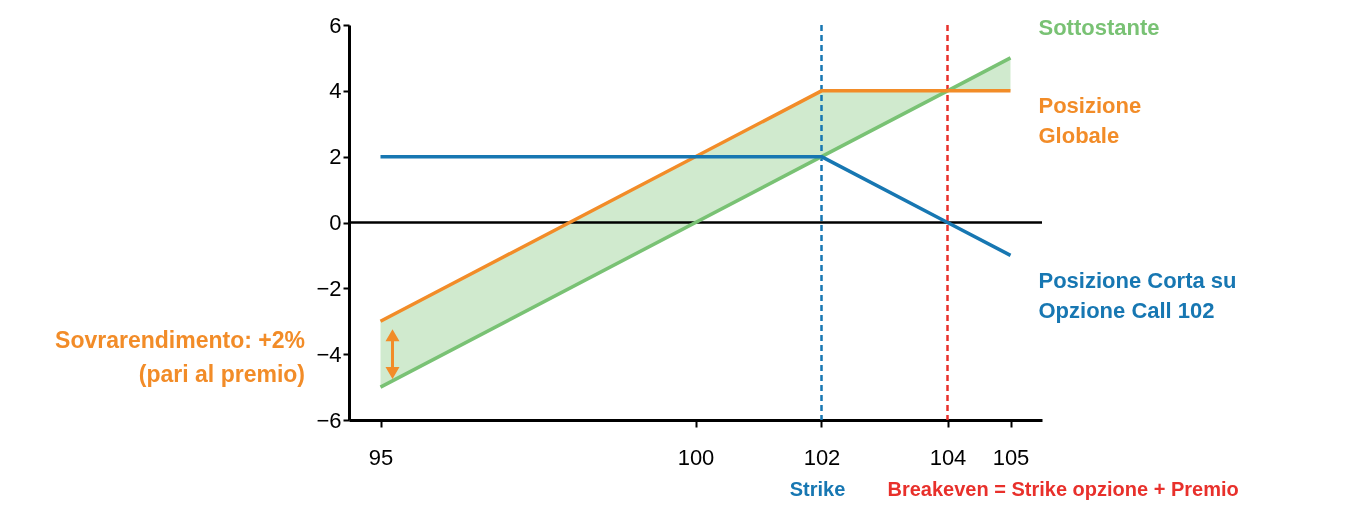  I want to click on x-tick-label: 95, so click(381, 457).